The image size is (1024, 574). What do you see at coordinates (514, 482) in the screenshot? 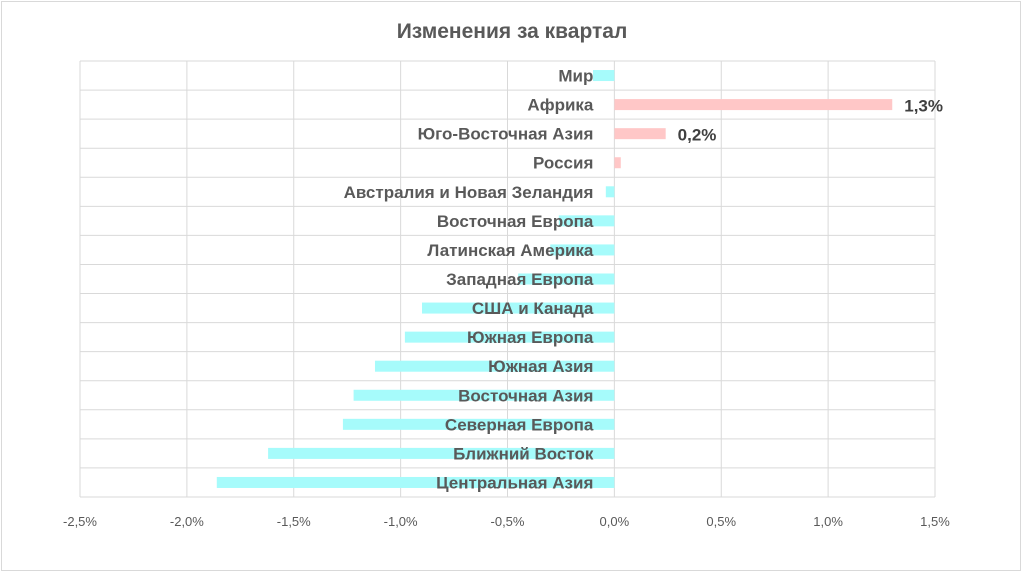
I see `category-label: Центральная Азия` at bounding box center [514, 482].